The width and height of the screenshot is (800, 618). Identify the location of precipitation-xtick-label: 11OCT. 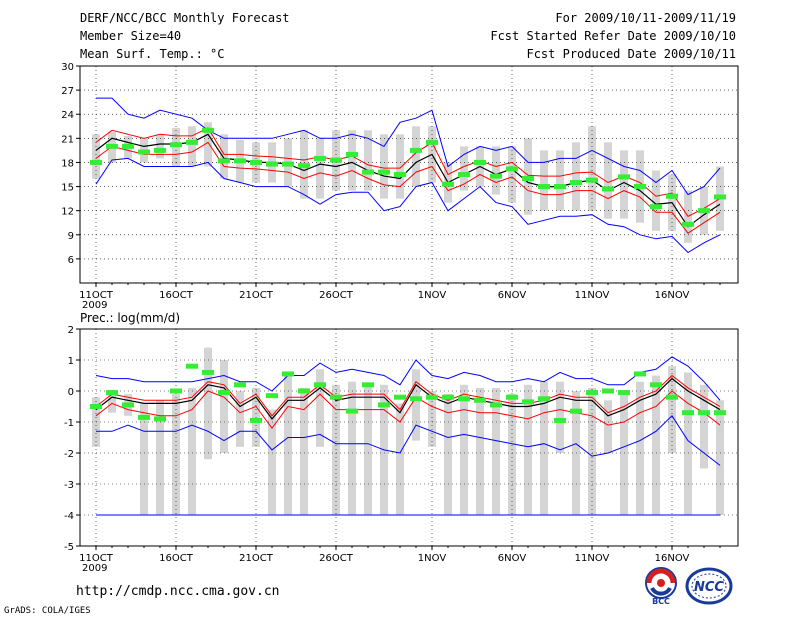
(96, 558).